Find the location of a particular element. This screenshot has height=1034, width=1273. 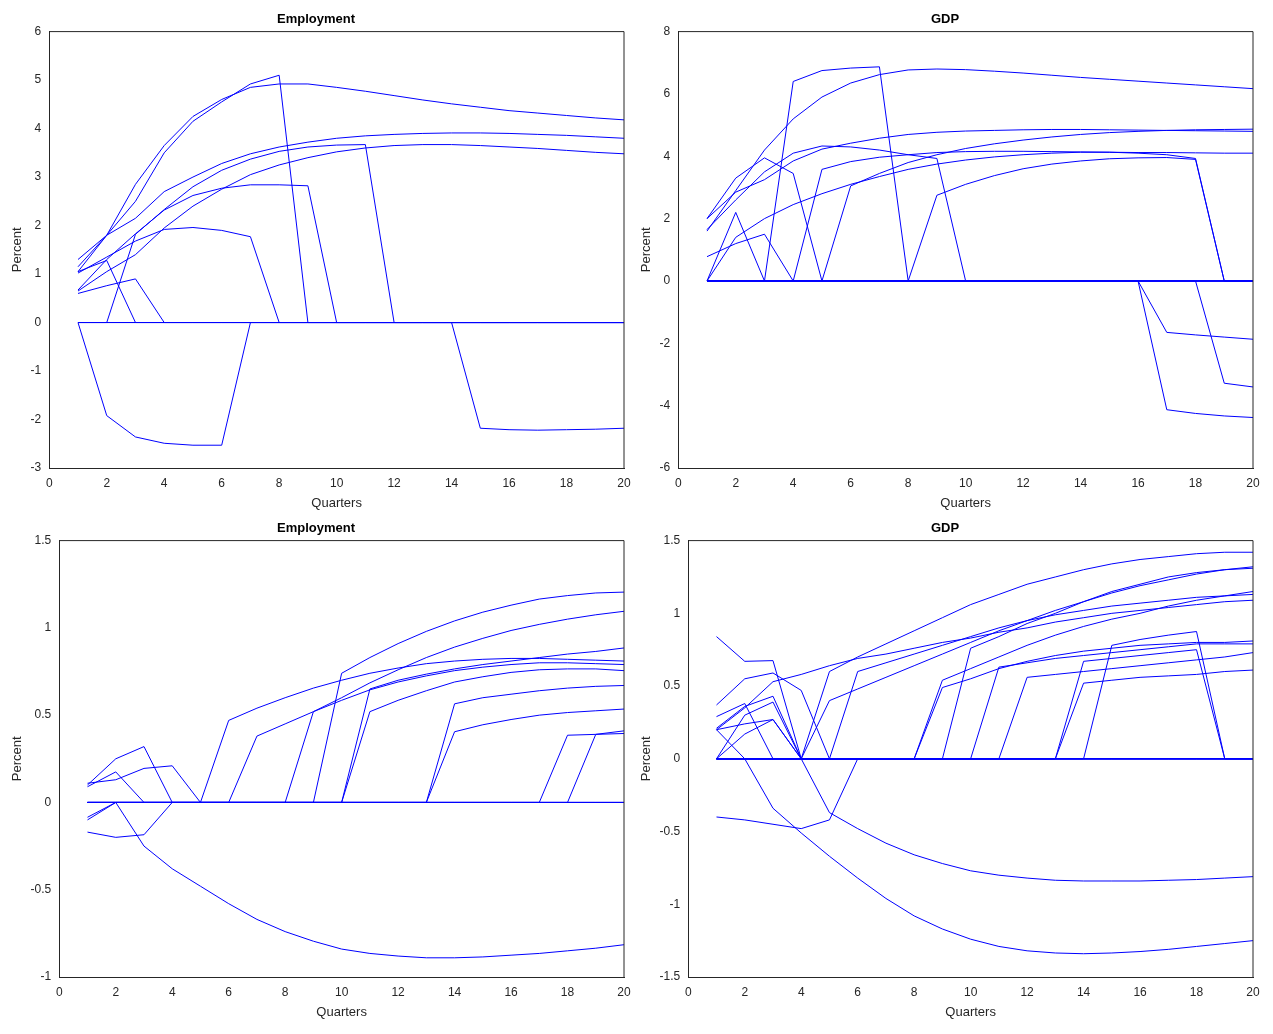

y-tick-label: 5 is located at coordinates (38, 79).